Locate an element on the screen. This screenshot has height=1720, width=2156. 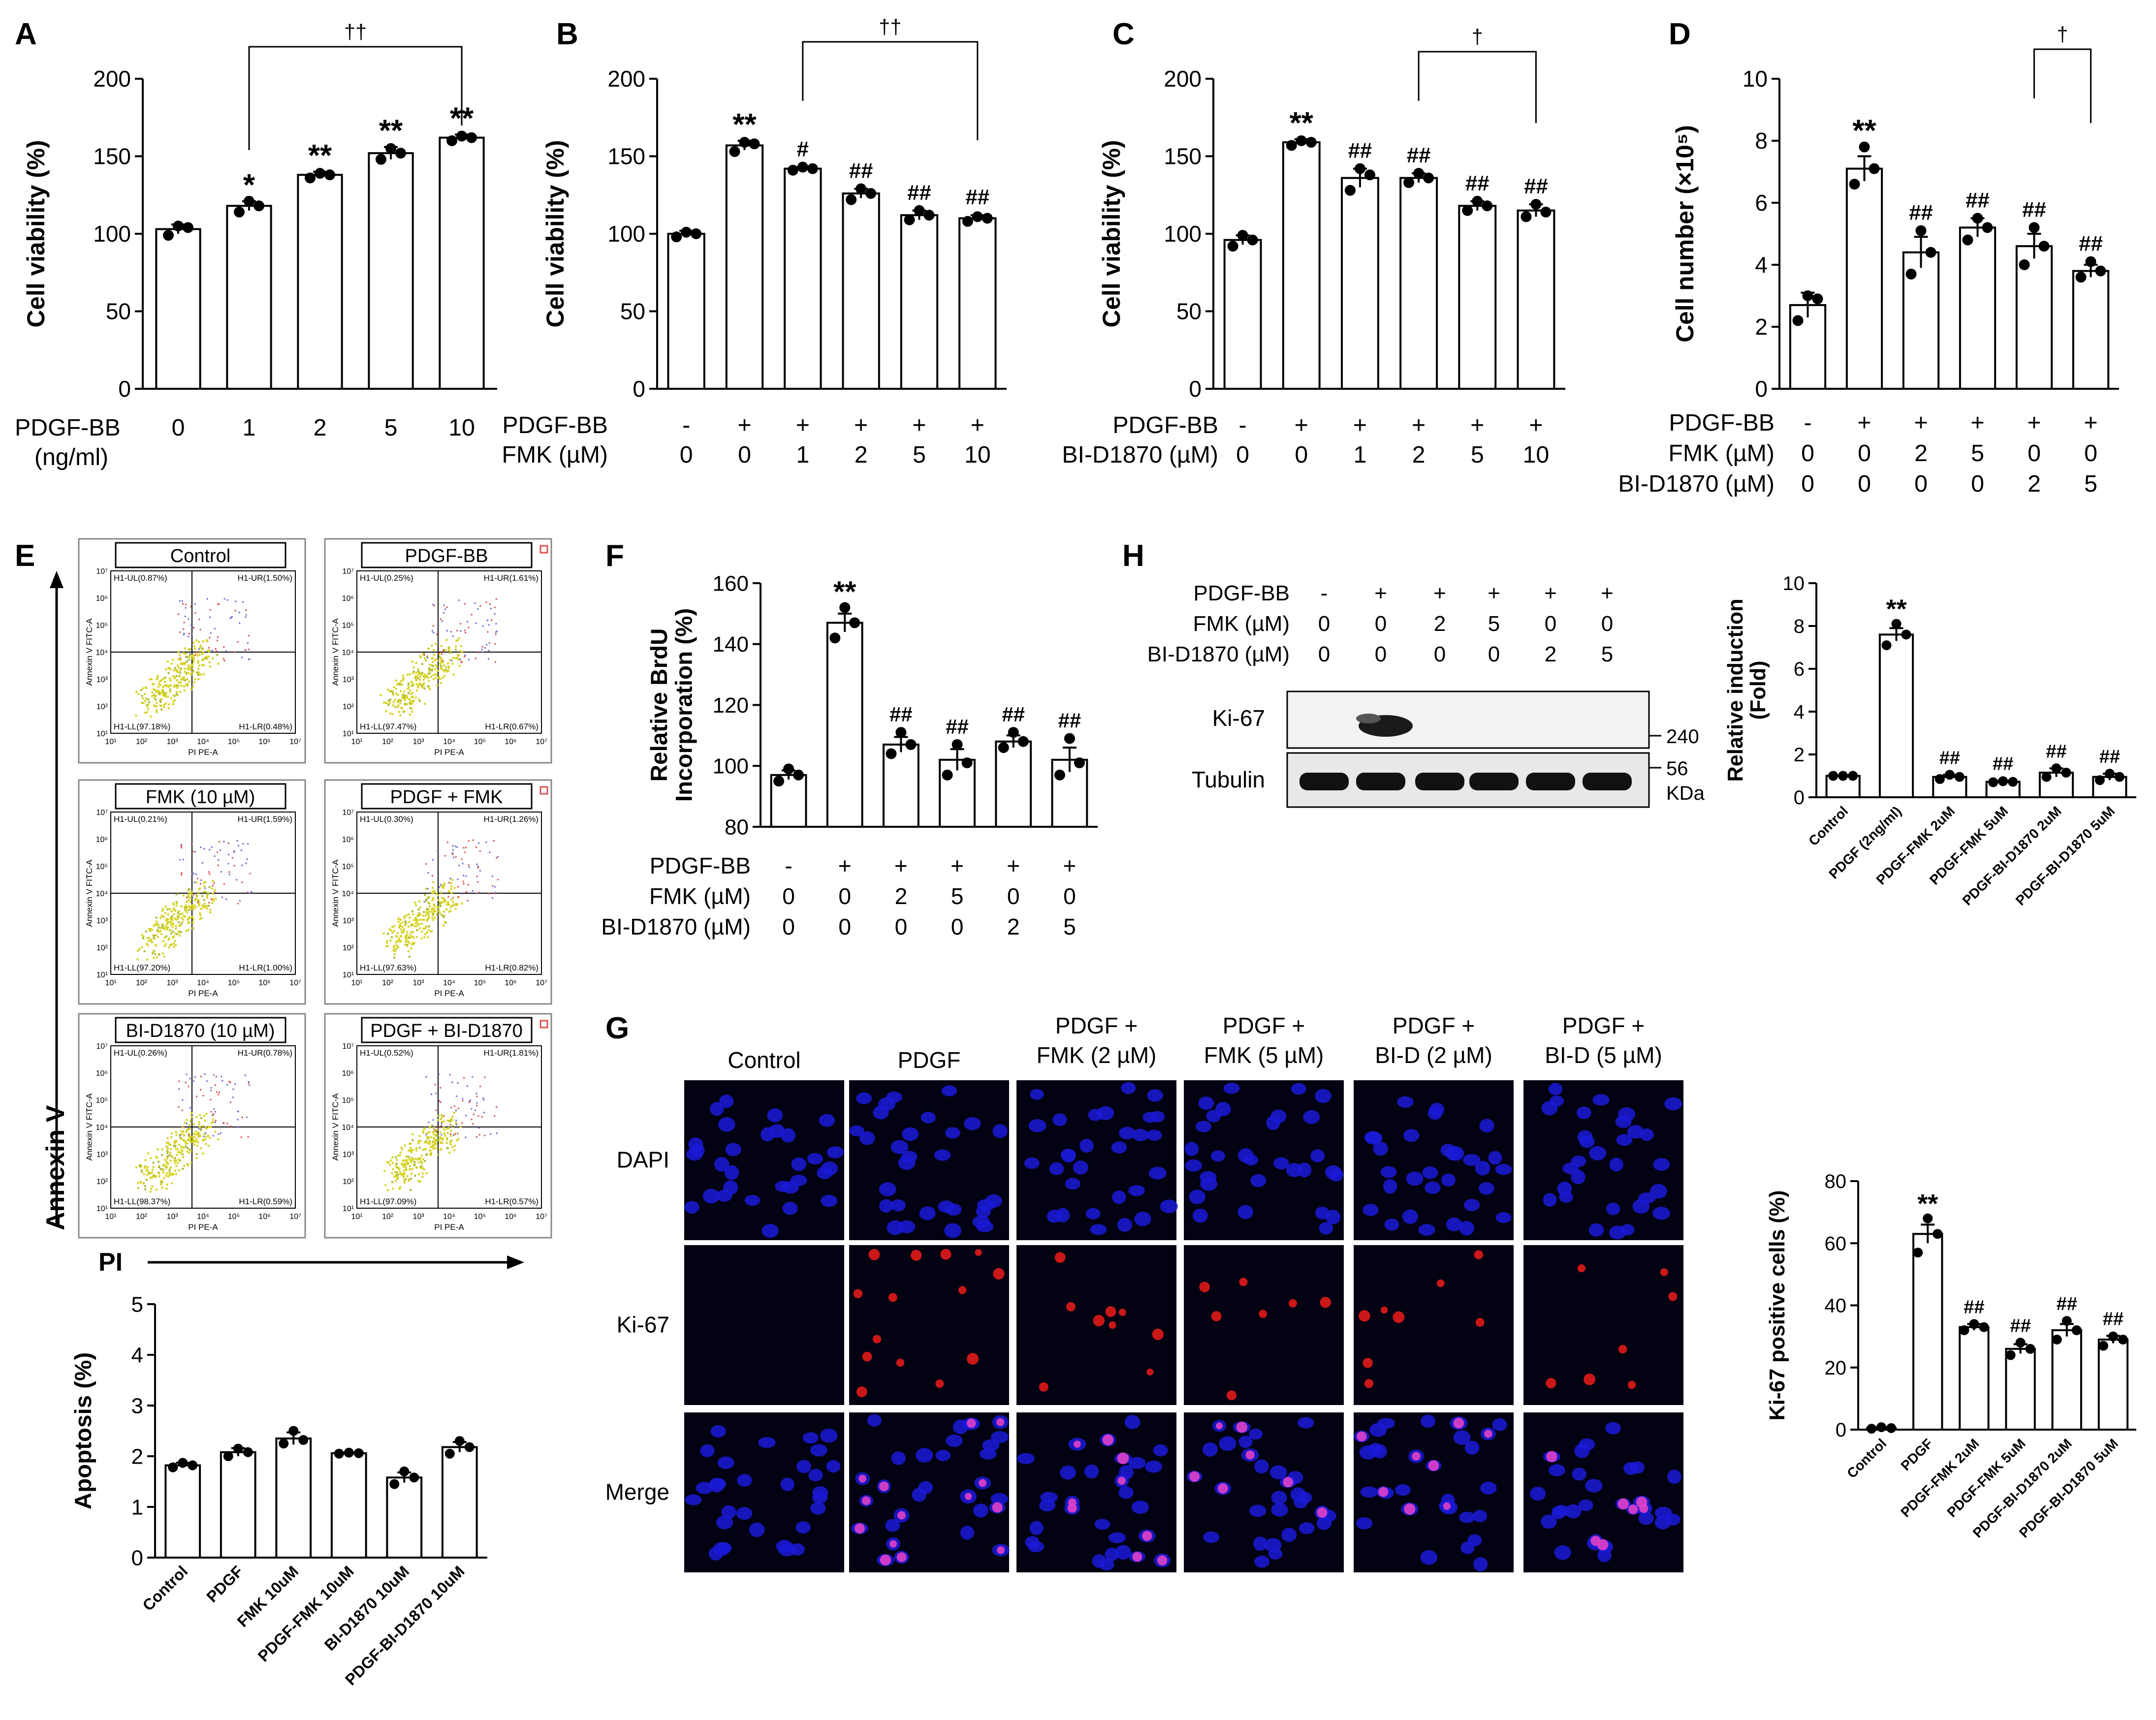
condition-label: FMK (µM) is located at coordinates (700, 896).